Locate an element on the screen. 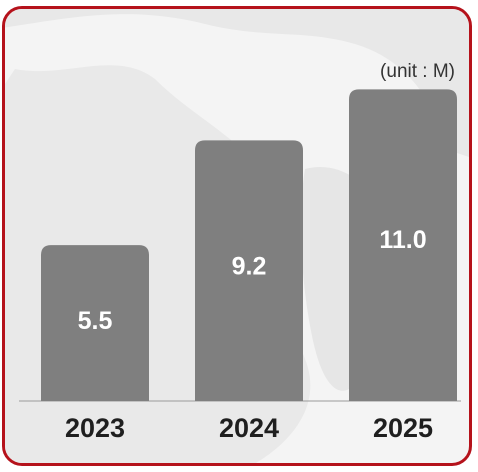 Image resolution: width=478 pixels, height=472 pixels. bar-2025 is located at coordinates (403, 245).